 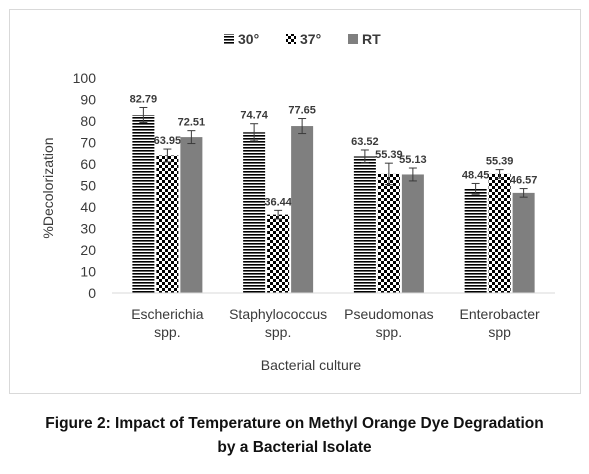 What do you see at coordinates (88, 250) in the screenshot?
I see `y-tick-label: 20` at bounding box center [88, 250].